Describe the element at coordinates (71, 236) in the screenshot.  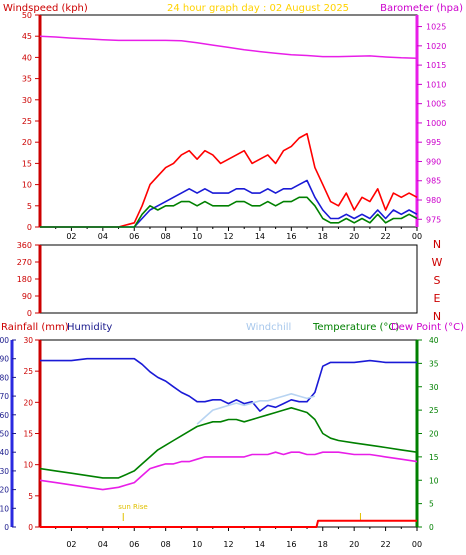
I see `wind-x-tick-label: 02` at that location.